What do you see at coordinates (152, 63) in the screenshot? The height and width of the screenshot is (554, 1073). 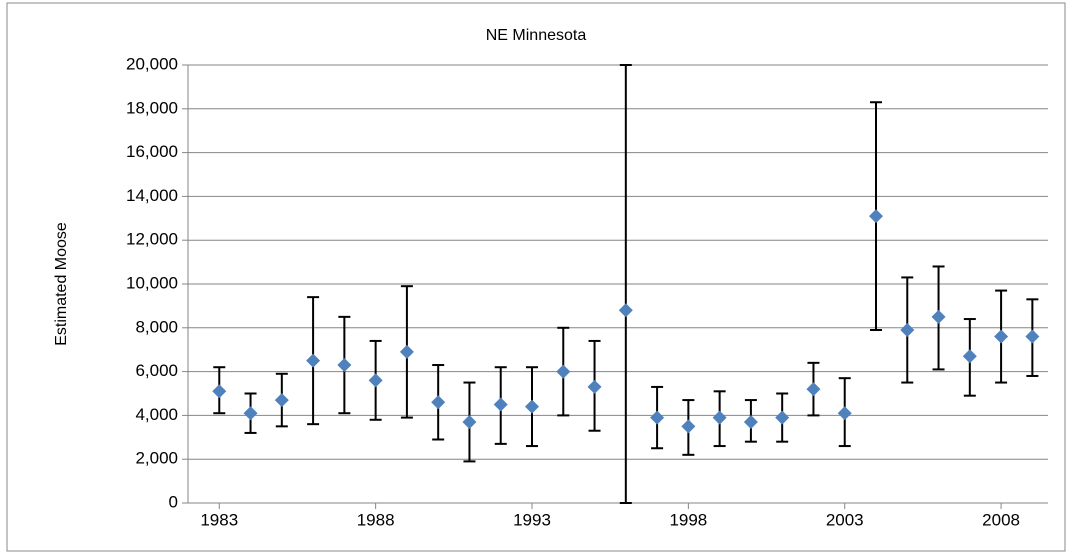 I see `y-tick-label: 20,000` at bounding box center [152, 63].